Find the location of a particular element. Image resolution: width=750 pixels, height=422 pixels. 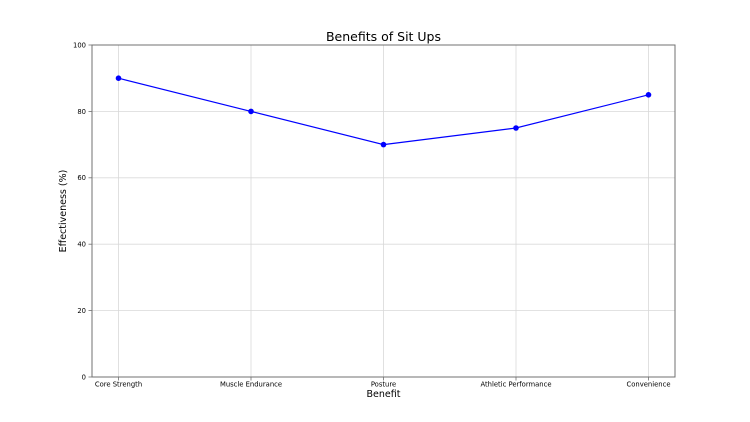

x-axis-label: Benefit is located at coordinates (384, 394).